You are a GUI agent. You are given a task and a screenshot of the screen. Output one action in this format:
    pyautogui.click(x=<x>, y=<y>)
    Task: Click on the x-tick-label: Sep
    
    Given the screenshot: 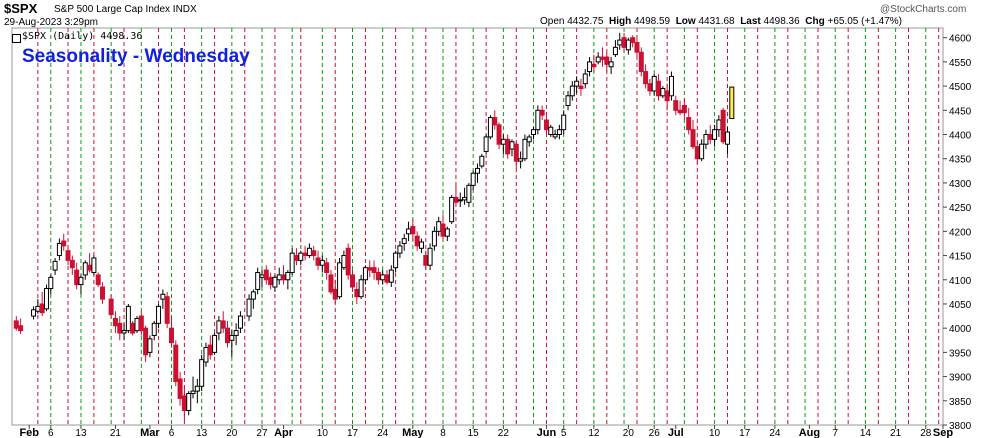 What is the action you would take?
    pyautogui.click(x=943, y=432)
    